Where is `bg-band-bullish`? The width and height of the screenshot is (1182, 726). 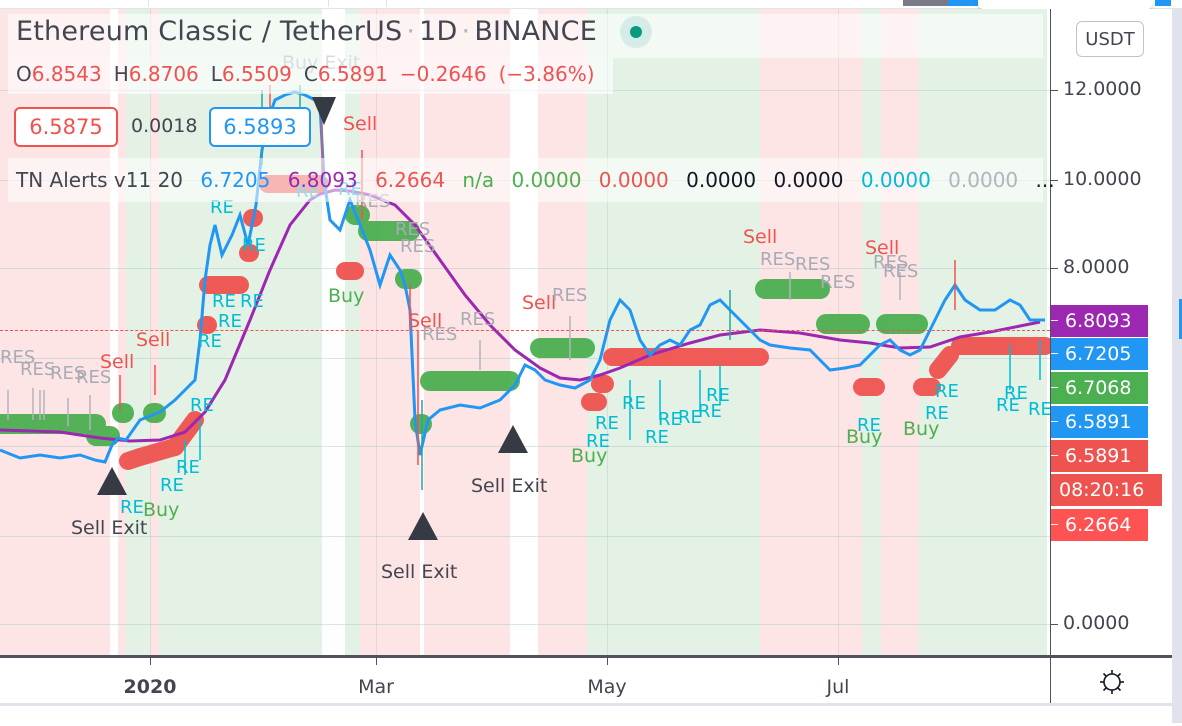
bg-band-bullish is located at coordinates (138, 332).